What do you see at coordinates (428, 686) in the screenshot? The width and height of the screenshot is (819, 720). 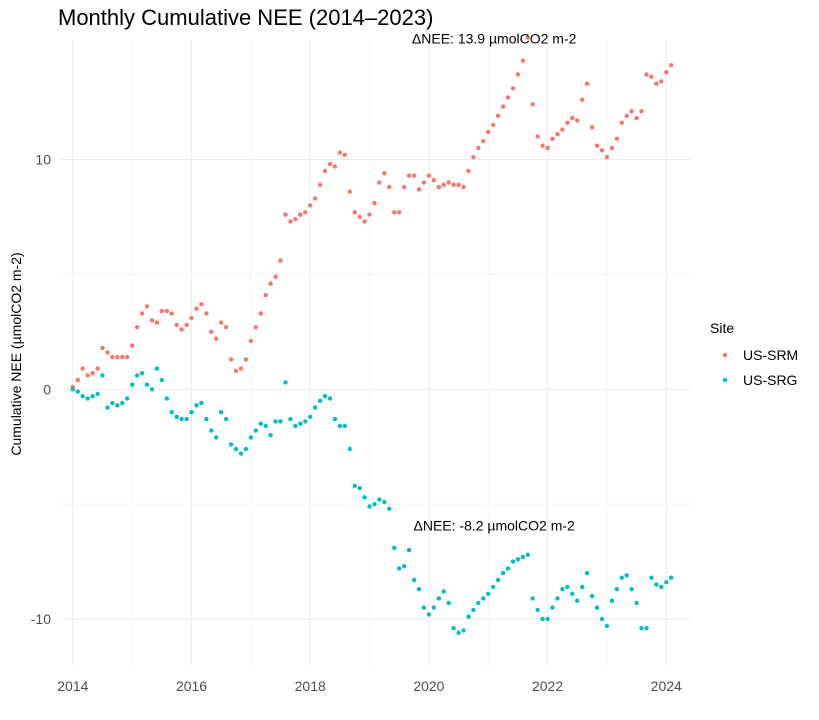 I see `x-tick-label: 2020` at bounding box center [428, 686].